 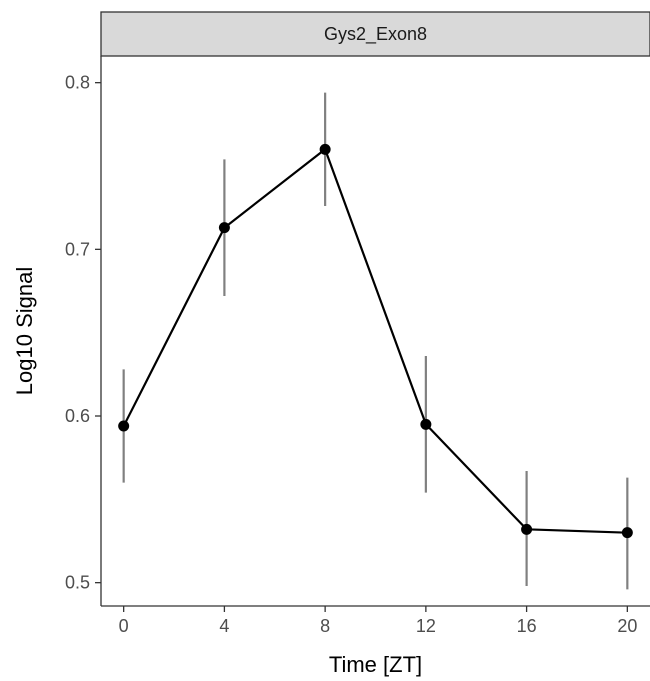 What do you see at coordinates (77, 416) in the screenshot?
I see `y-tick-label: 0.6` at bounding box center [77, 416].